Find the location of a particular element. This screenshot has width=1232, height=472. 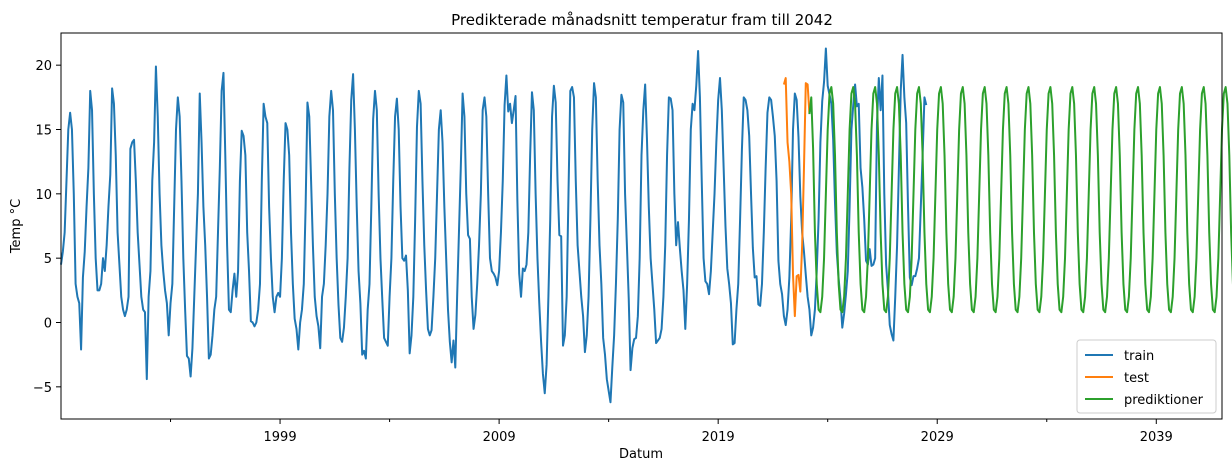

legend: train test prediktioner is located at coordinates (1146, 376).